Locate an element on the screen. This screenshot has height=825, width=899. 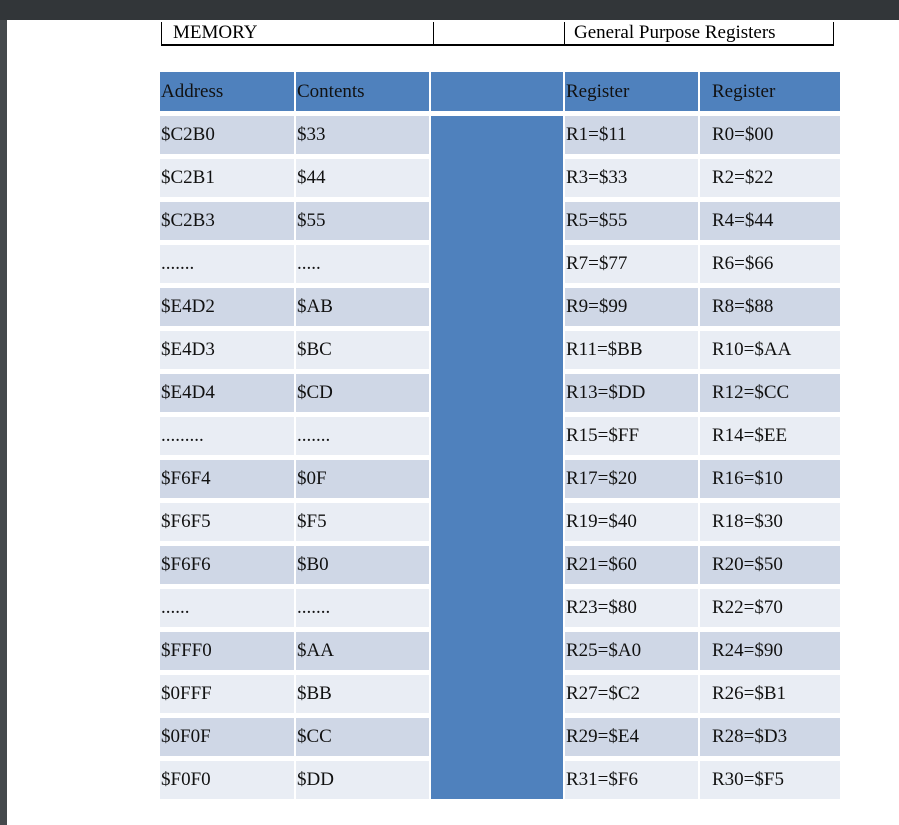
table-row: $C2B3 $55 R5=$55 R4=$44 is located at coordinates (500, 221).